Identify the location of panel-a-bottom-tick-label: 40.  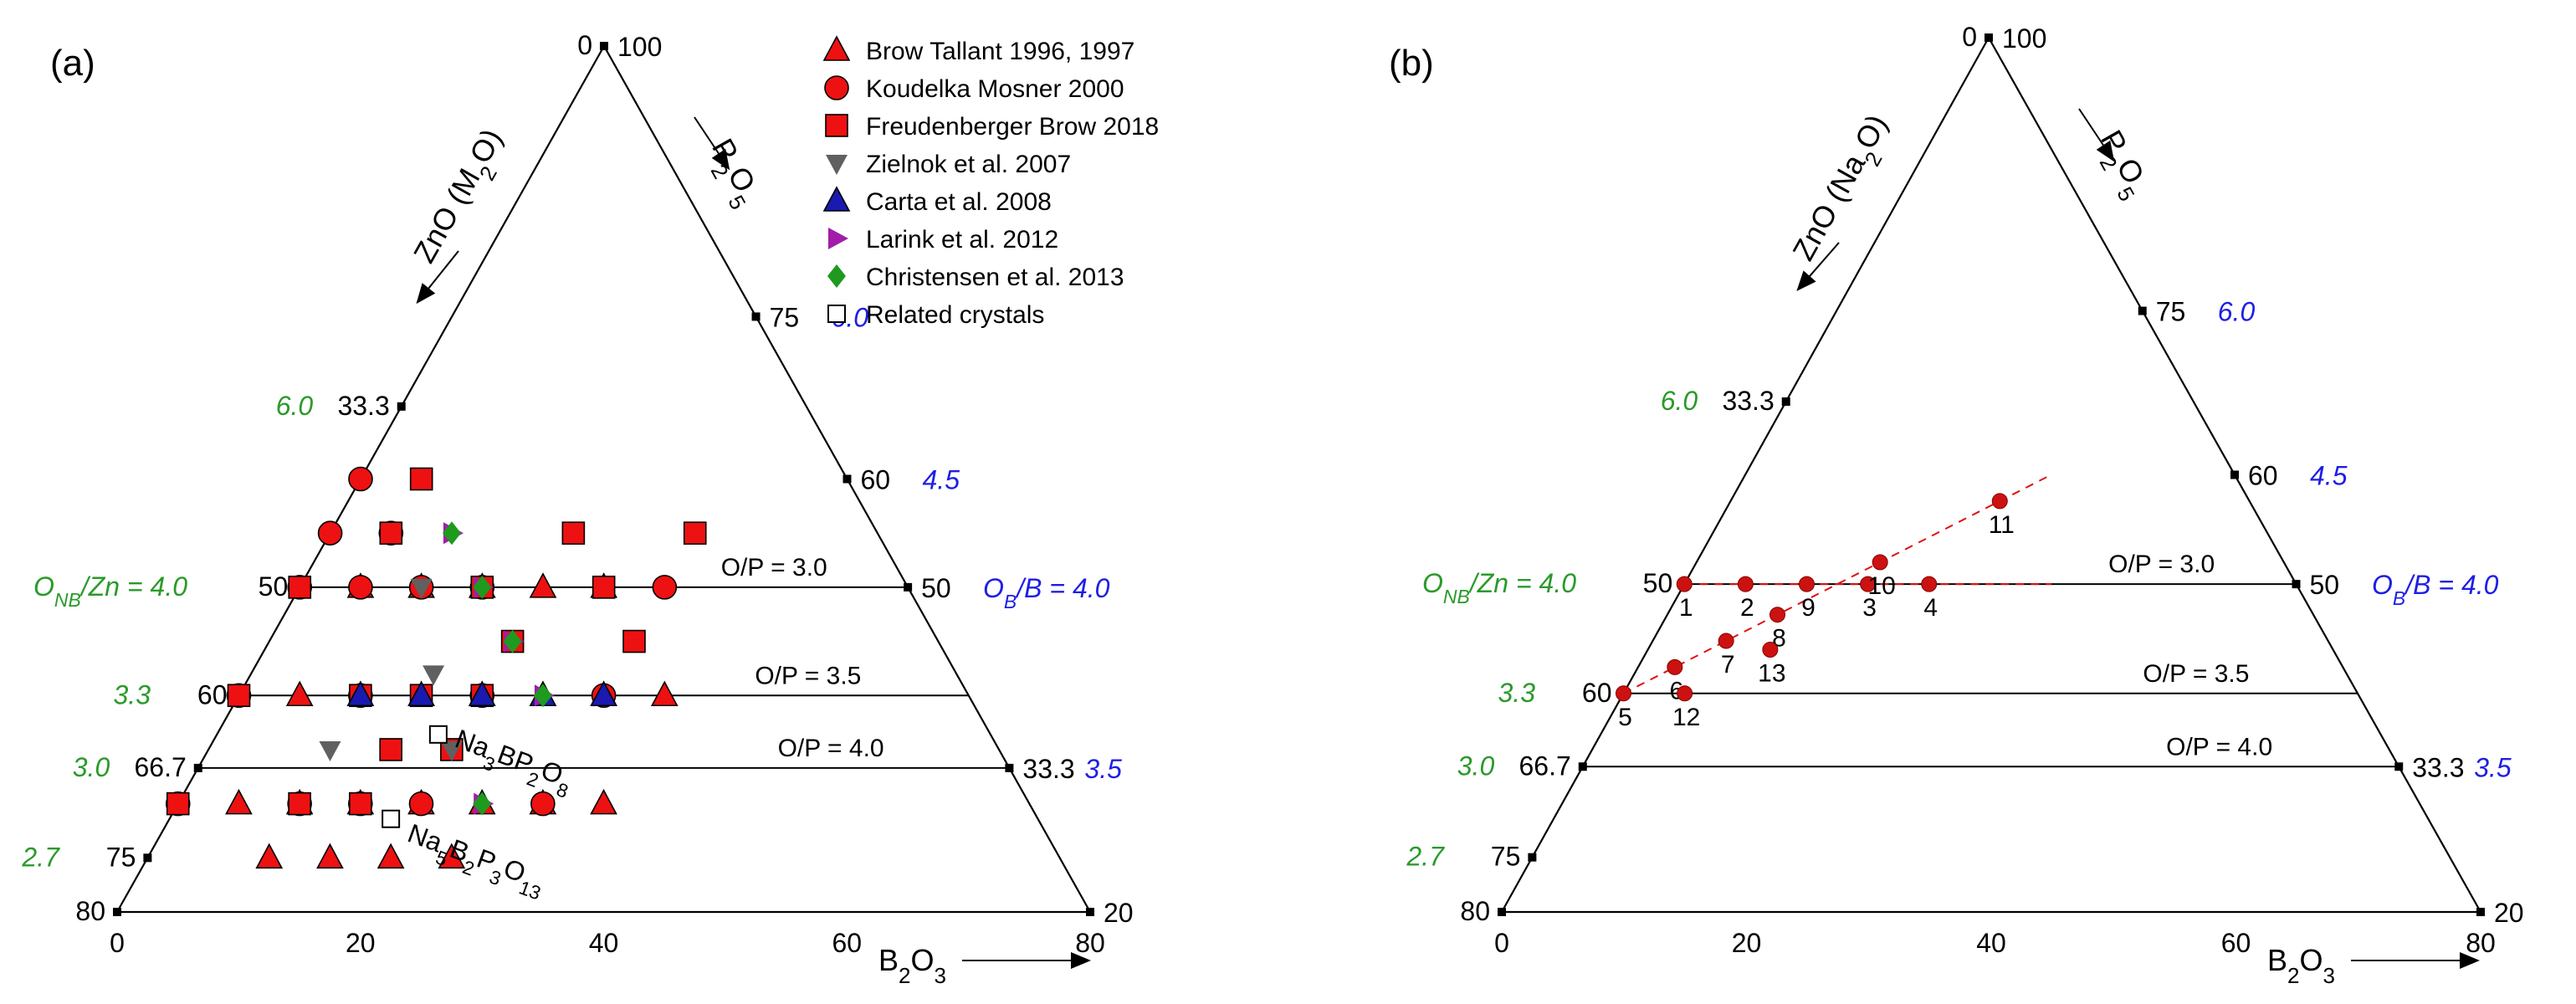
(604, 943).